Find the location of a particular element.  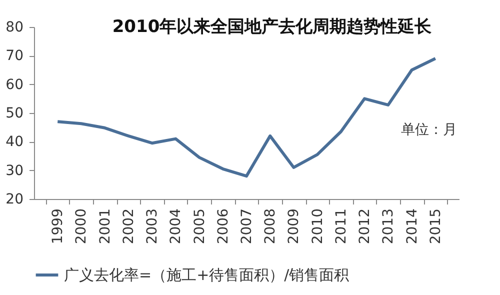

x-tick-label: 2001 is located at coordinates (105, 226).